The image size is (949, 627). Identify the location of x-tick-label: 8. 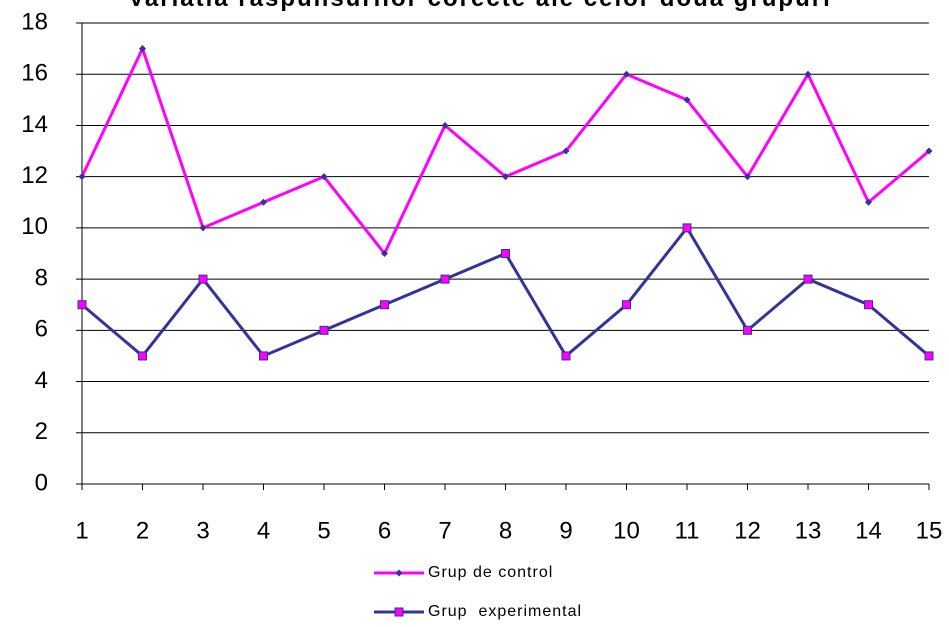
(505, 530).